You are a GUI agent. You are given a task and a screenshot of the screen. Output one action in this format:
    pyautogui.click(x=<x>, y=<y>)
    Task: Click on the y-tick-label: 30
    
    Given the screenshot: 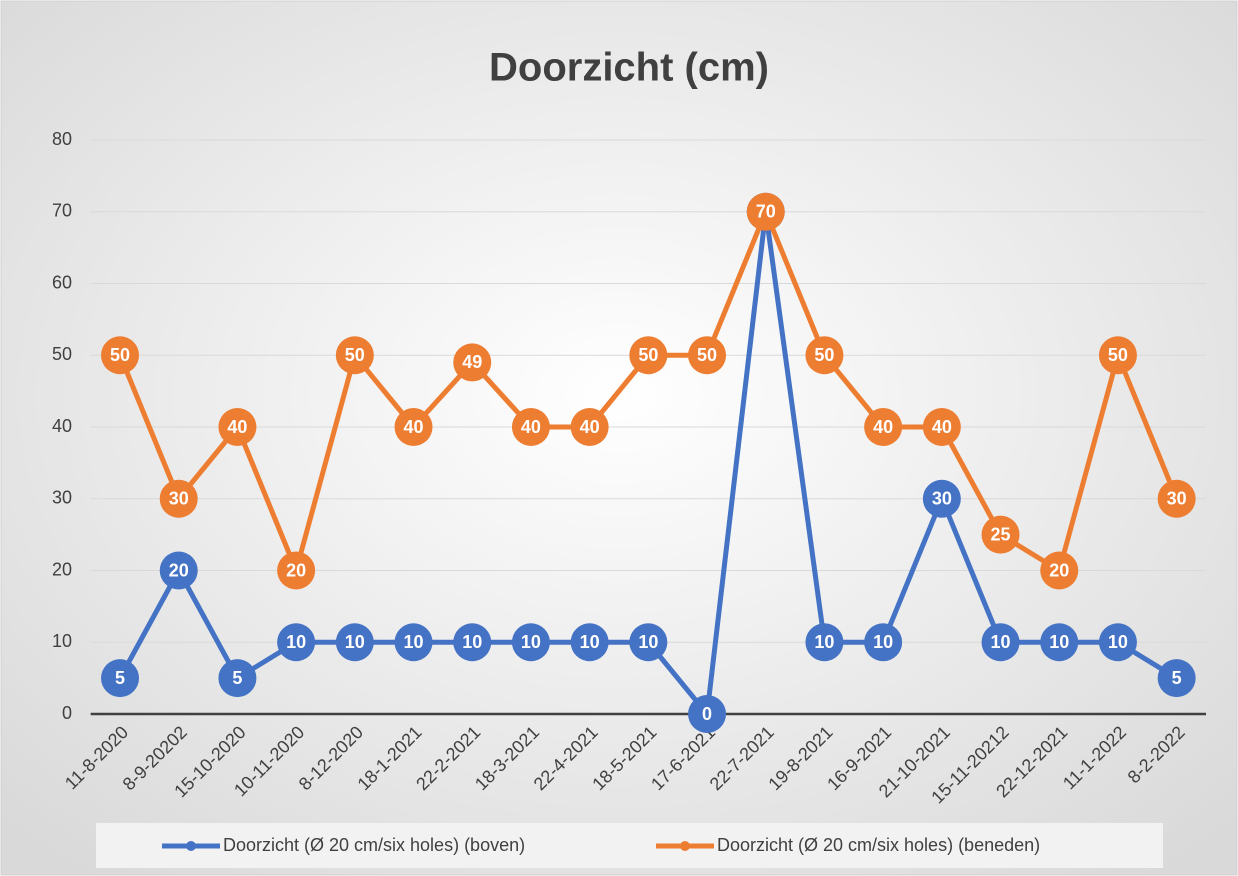 What is the action you would take?
    pyautogui.click(x=62, y=498)
    